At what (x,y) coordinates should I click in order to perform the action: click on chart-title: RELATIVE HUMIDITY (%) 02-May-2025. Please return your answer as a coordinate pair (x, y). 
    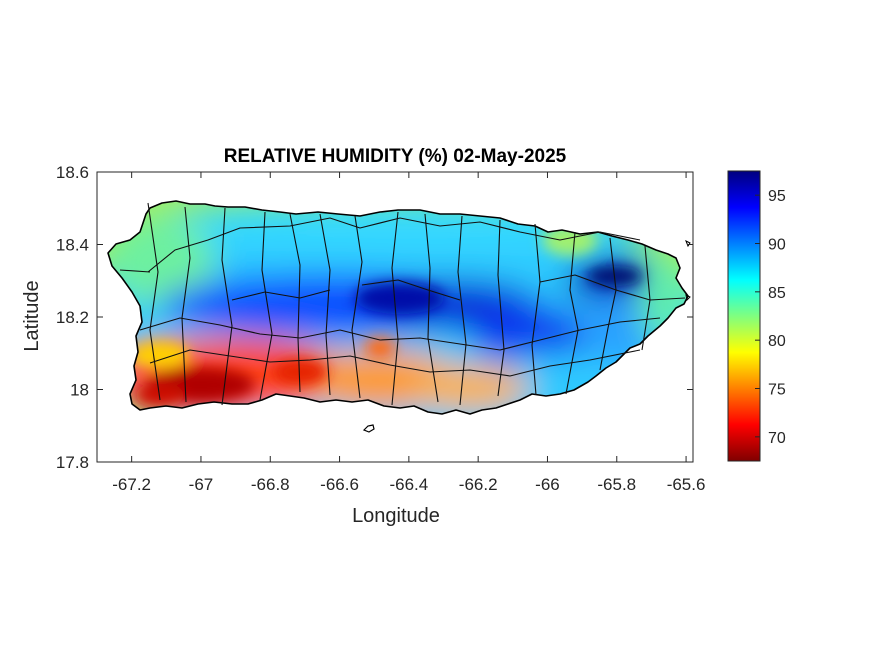
    Looking at the image, I should click on (395, 156).